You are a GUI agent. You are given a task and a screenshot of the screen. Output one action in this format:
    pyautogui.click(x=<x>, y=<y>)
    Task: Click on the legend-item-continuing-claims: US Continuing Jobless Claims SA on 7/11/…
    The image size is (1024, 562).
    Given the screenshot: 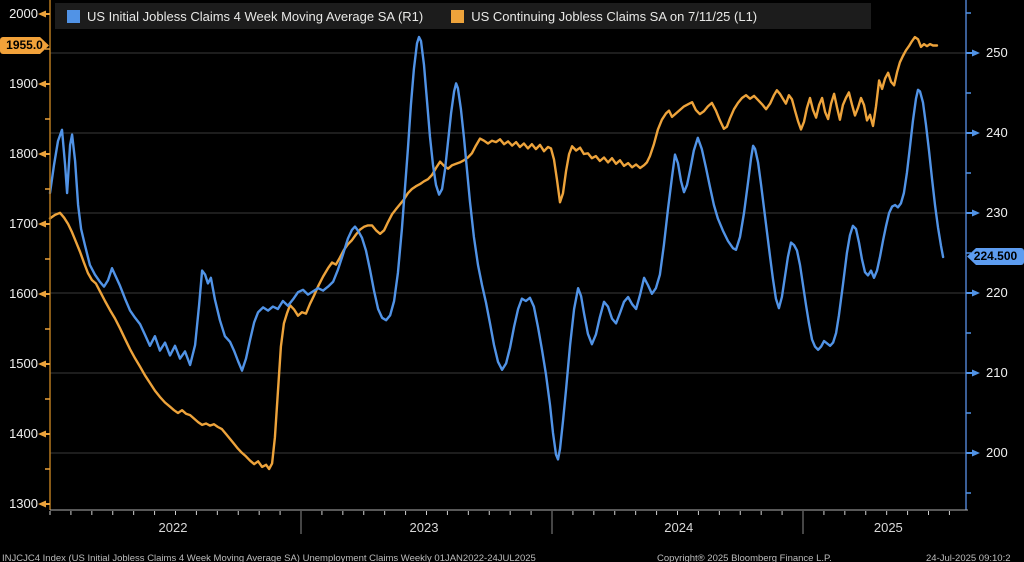 What is the action you would take?
    pyautogui.click(x=604, y=16)
    